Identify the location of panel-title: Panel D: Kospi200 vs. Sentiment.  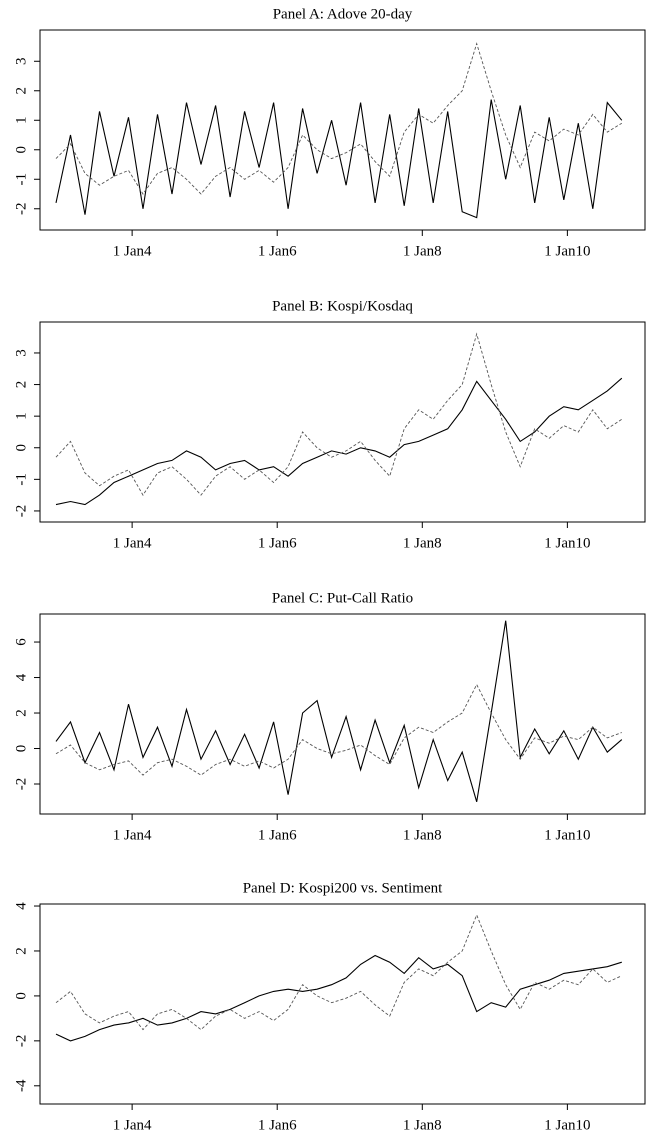
(343, 888).